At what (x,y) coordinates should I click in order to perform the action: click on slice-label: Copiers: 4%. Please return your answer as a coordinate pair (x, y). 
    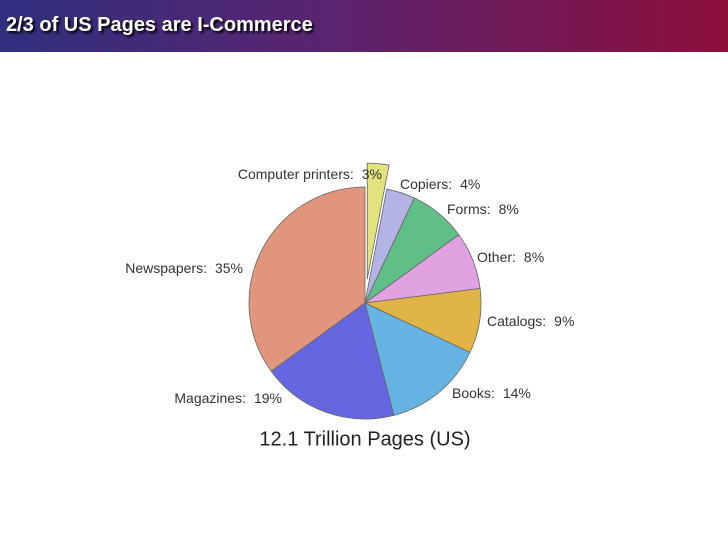
    Looking at the image, I should click on (440, 184).